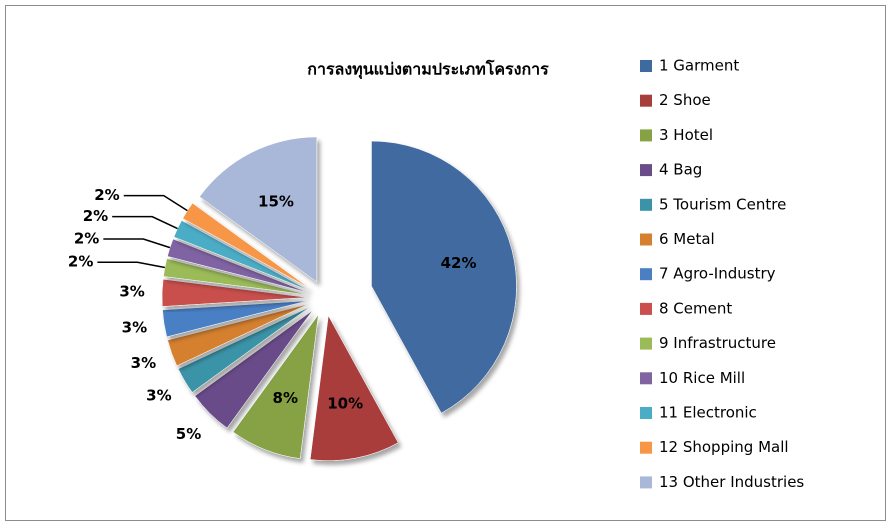  What do you see at coordinates (717, 343) in the screenshot?
I see `legend-label: 9 Infrastructure` at bounding box center [717, 343].